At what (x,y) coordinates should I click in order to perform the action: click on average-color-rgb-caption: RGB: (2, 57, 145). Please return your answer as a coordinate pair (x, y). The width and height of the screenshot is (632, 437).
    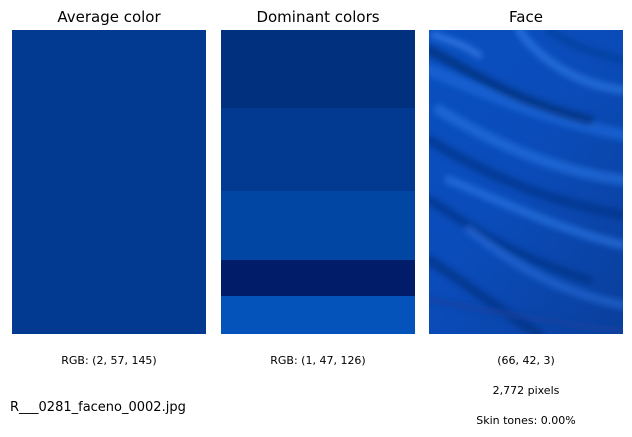
    Looking at the image, I should click on (109, 360).